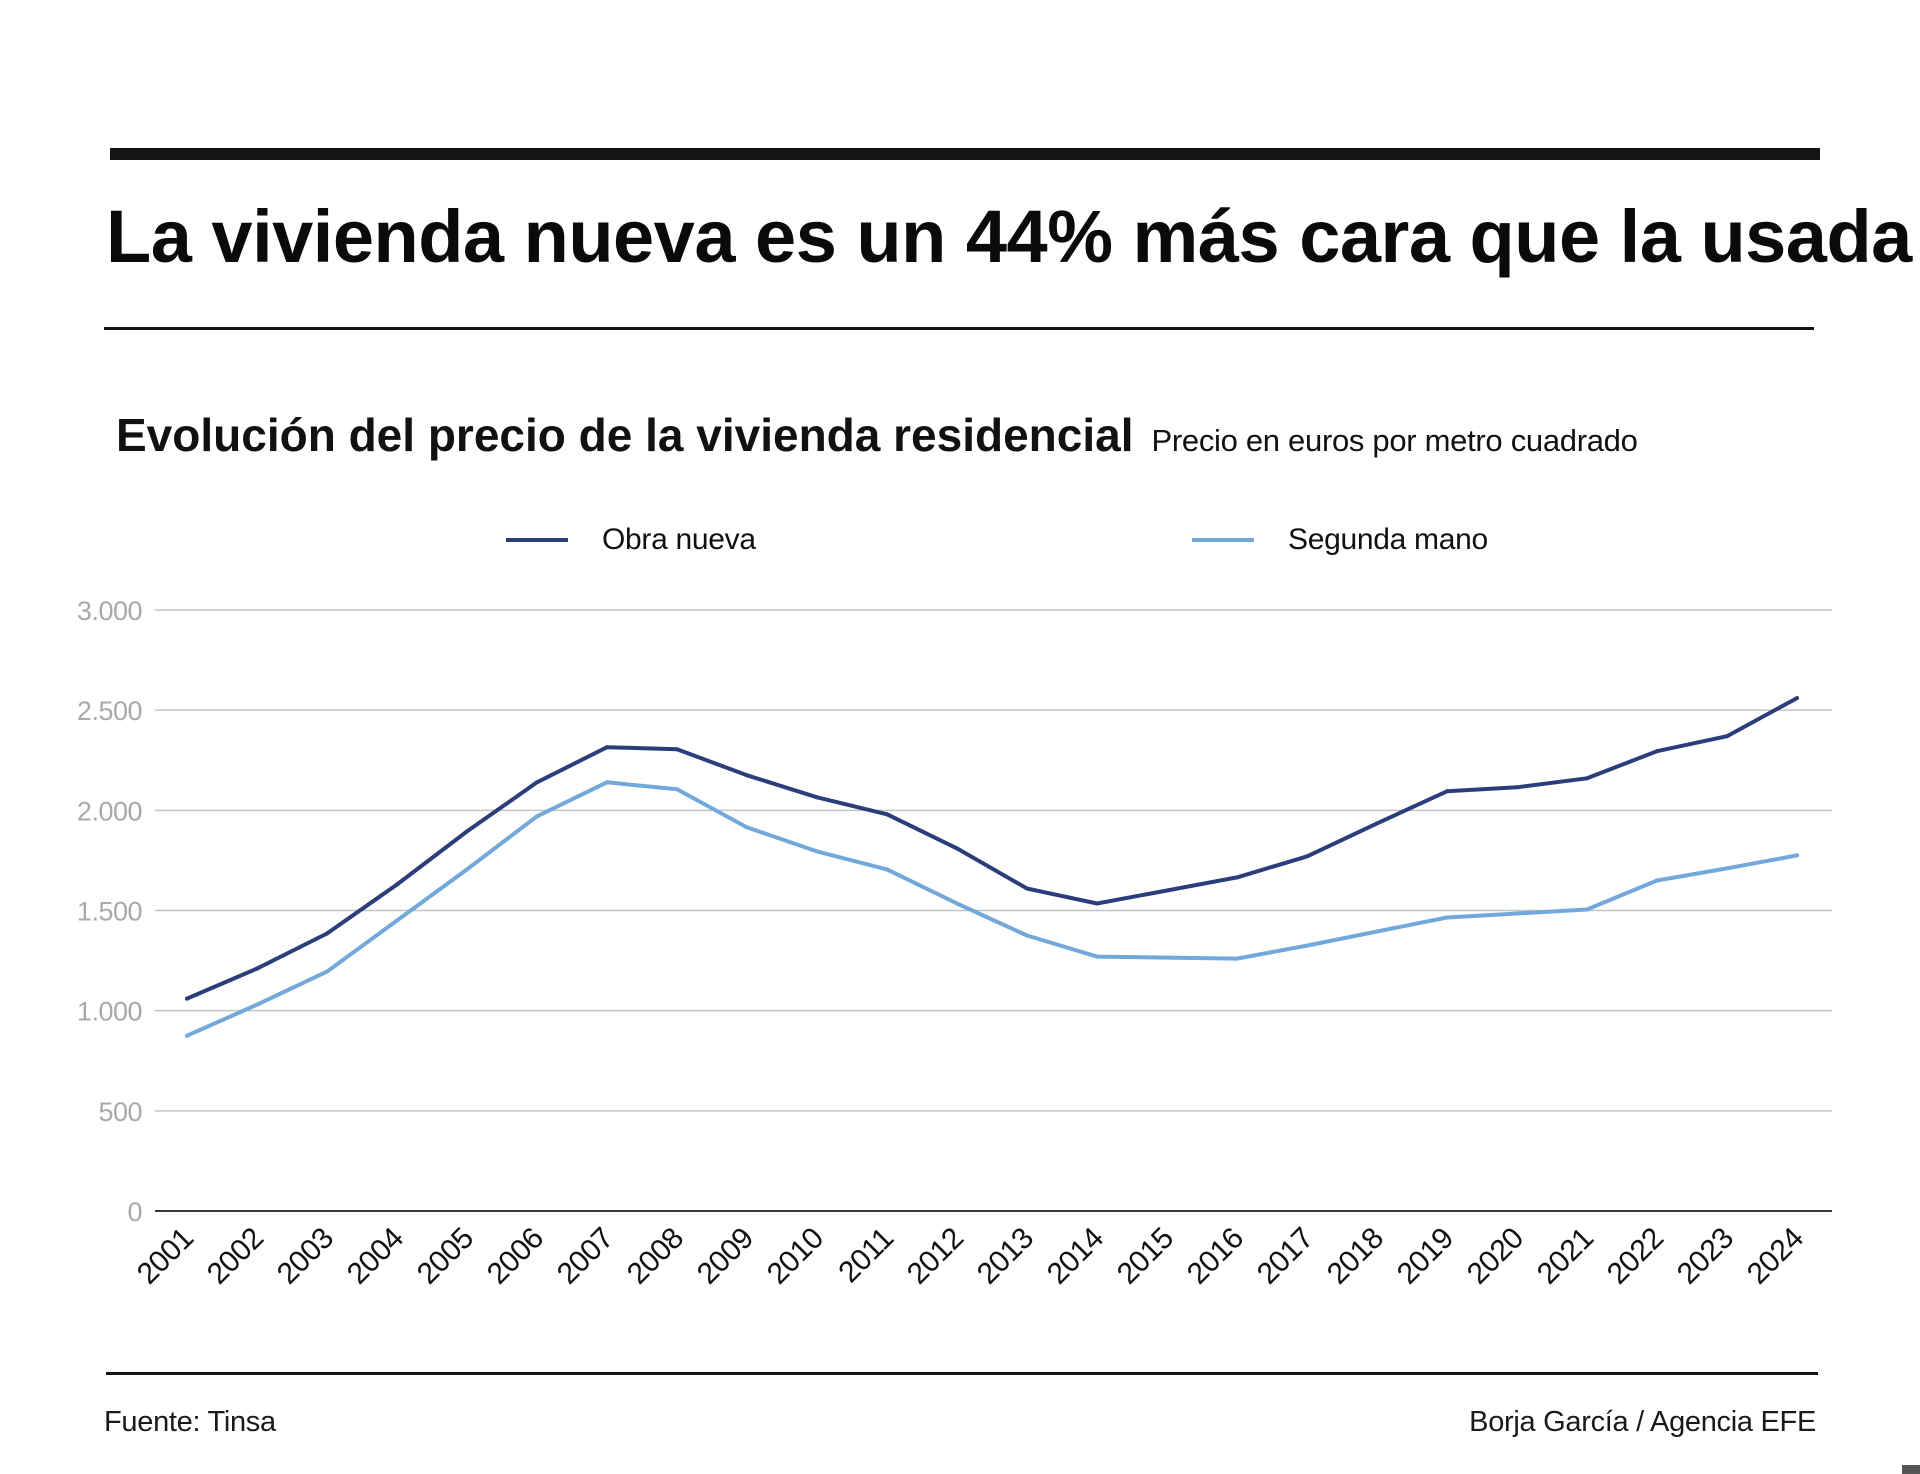 The image size is (1920, 1474). What do you see at coordinates (109, 1012) in the screenshot?
I see `y-tick-label: 1.000` at bounding box center [109, 1012].